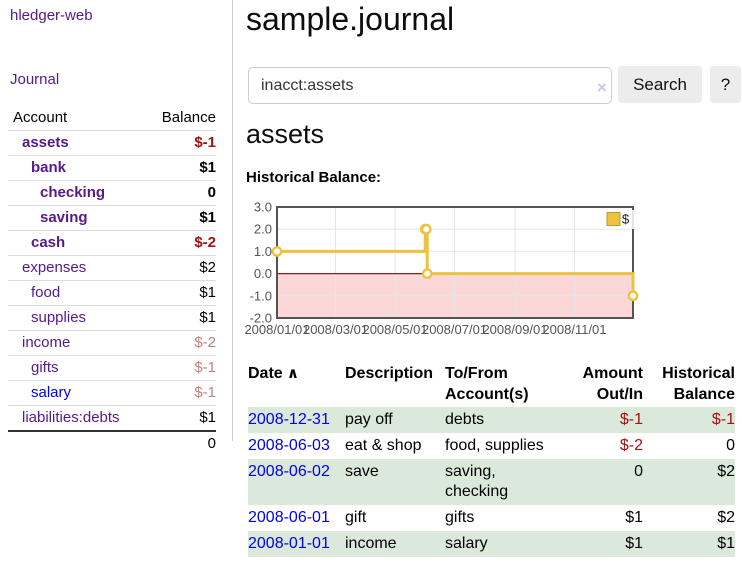  Describe the element at coordinates (64, 217) in the screenshot. I see `sidebar-account-link: saving` at that location.